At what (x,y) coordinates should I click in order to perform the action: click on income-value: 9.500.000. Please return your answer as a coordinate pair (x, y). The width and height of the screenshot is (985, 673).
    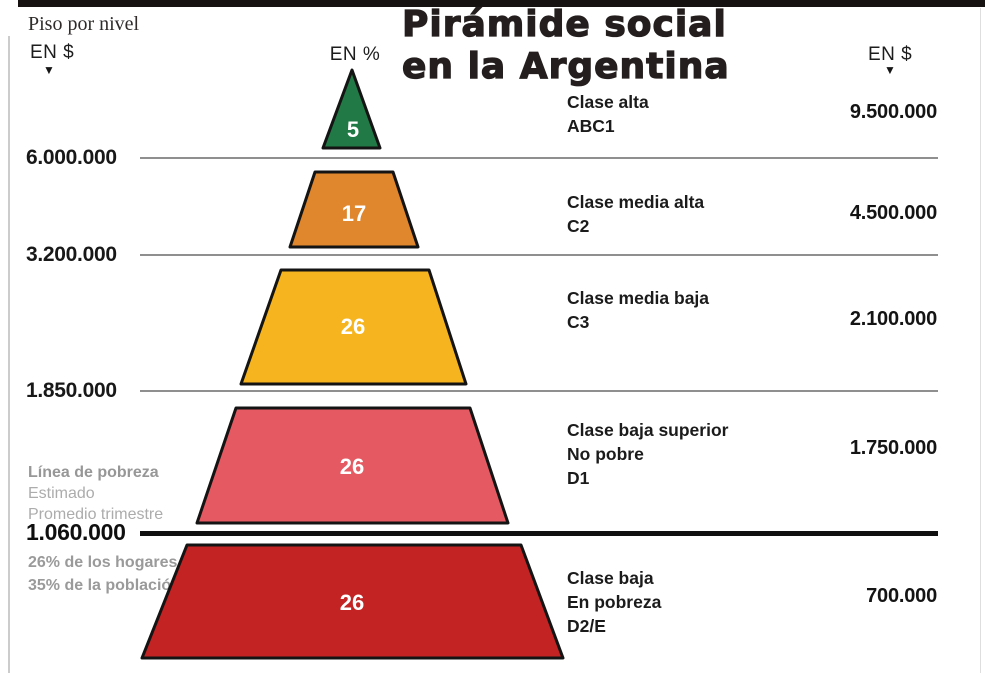
    Looking at the image, I should click on (893, 112).